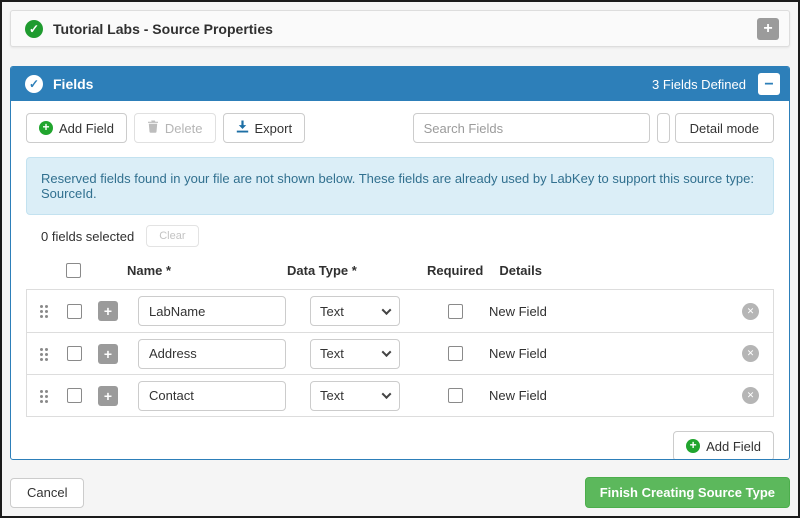  Describe the element at coordinates (455, 270) in the screenshot. I see `column-header-required: Required` at that location.